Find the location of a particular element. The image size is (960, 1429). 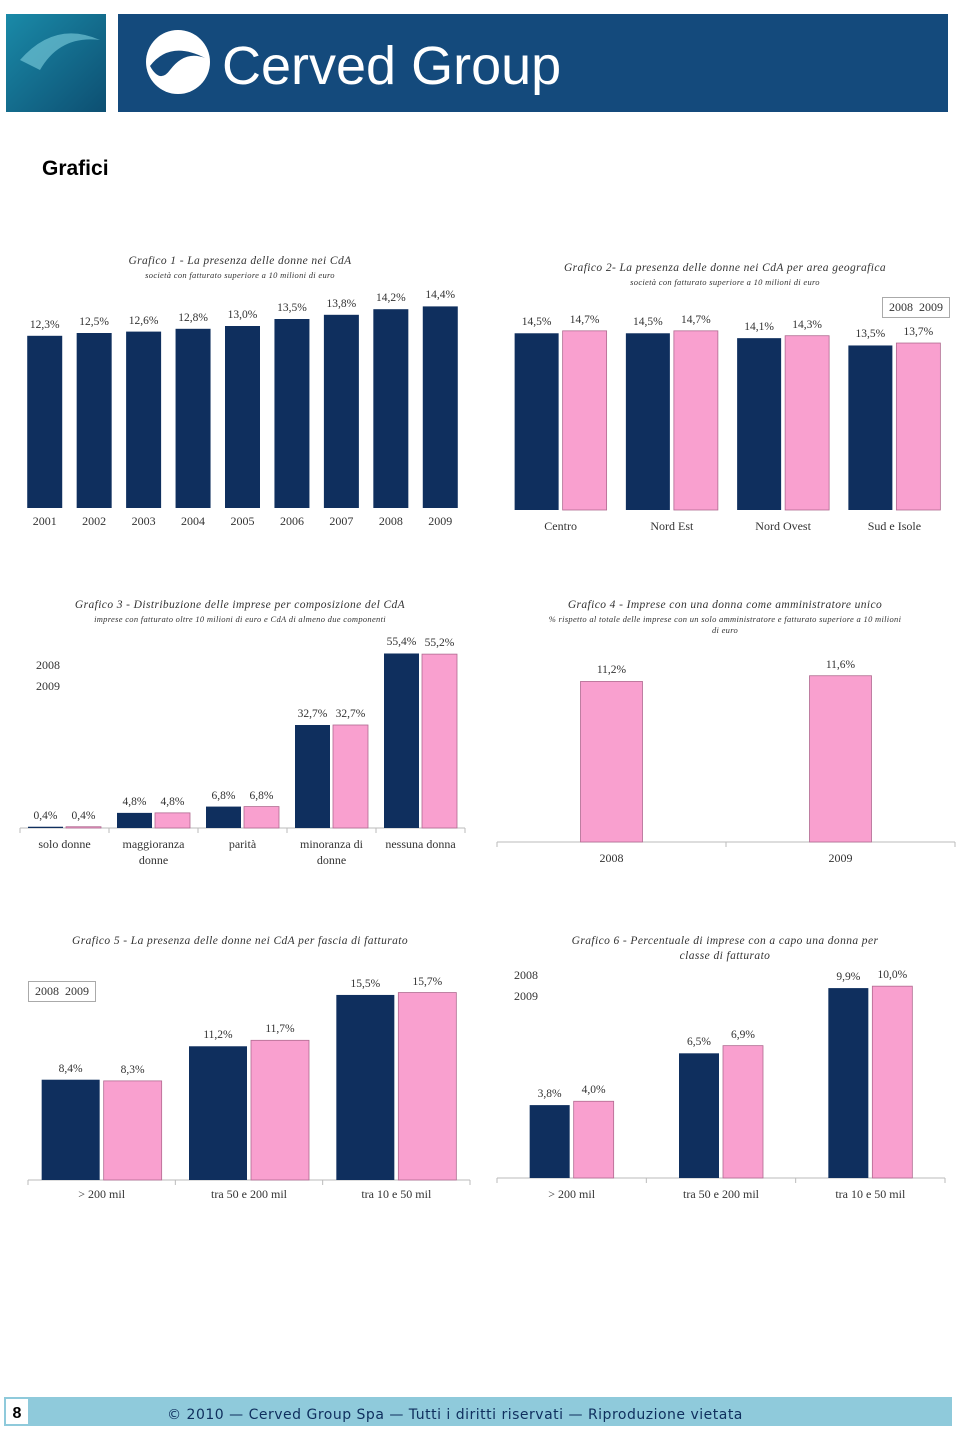

x-tick-label: 2008 is located at coordinates (611, 858).